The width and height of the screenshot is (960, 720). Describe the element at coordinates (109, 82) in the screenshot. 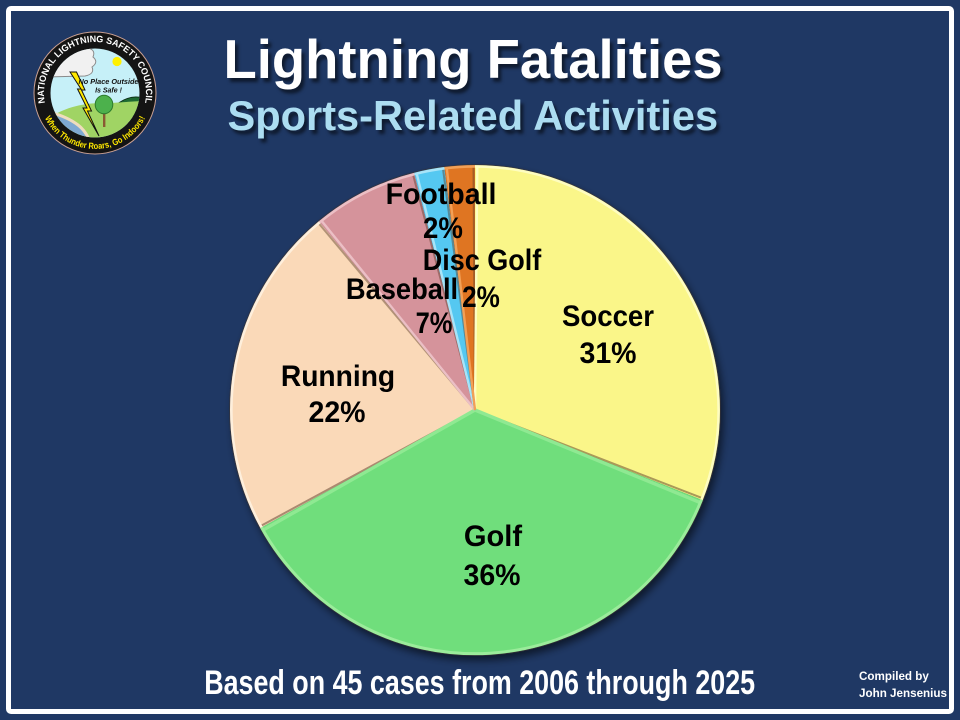

I see `svg-text: No Place Outside` at that location.